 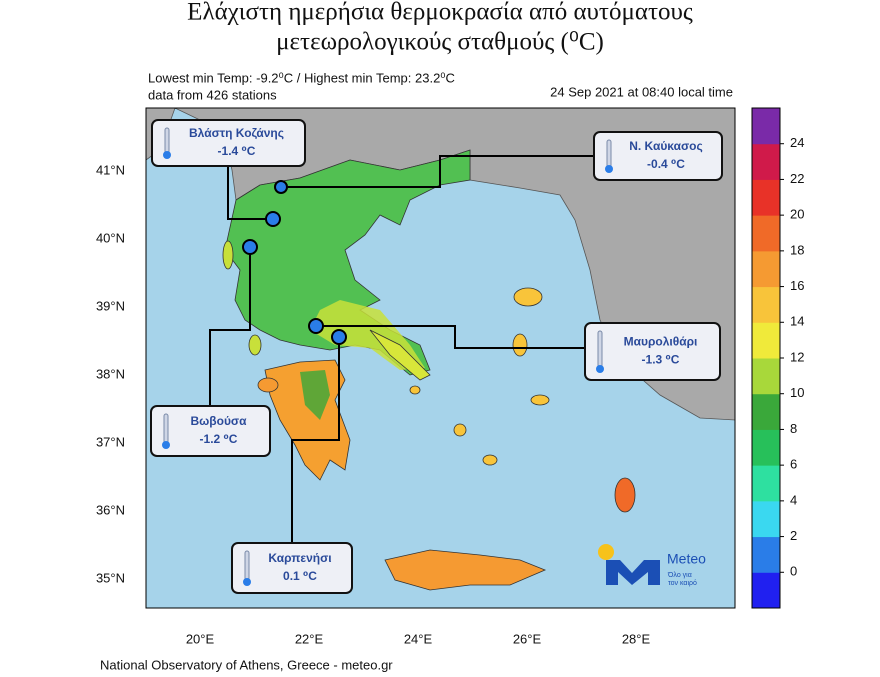 I want to click on chios, so click(x=520, y=345).